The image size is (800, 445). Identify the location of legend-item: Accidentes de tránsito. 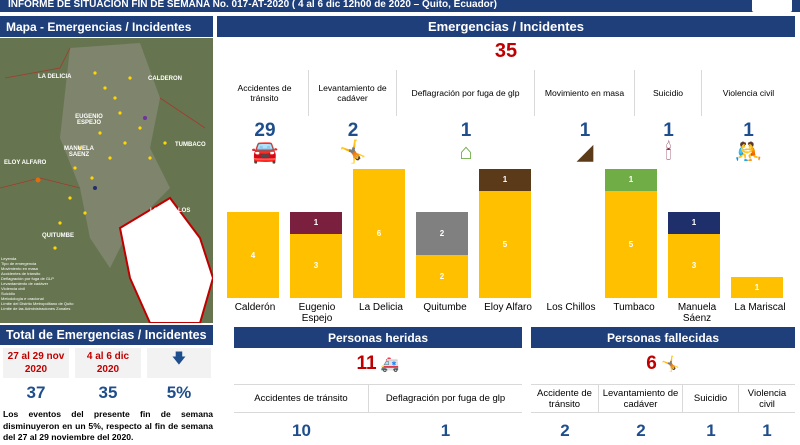
(21, 273).